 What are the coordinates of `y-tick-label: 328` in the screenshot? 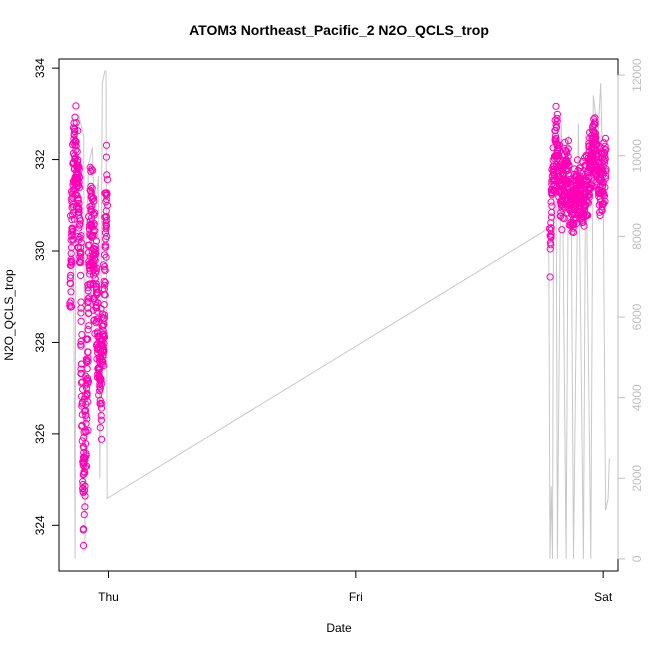 It's located at (40, 342).